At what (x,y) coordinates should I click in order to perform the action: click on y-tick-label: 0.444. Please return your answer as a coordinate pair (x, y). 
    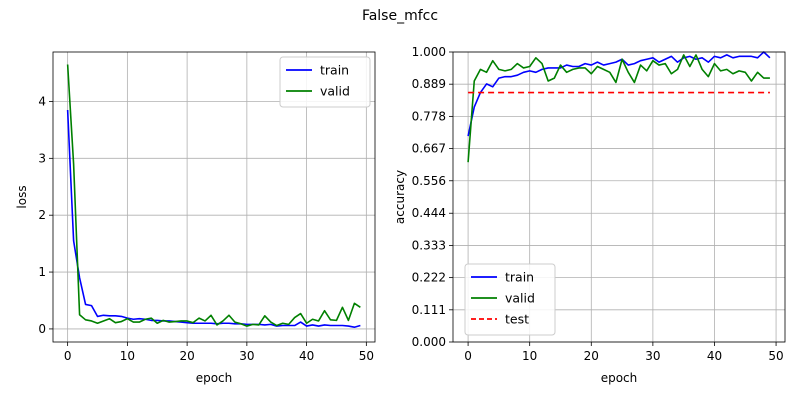
    Looking at the image, I should click on (429, 213).